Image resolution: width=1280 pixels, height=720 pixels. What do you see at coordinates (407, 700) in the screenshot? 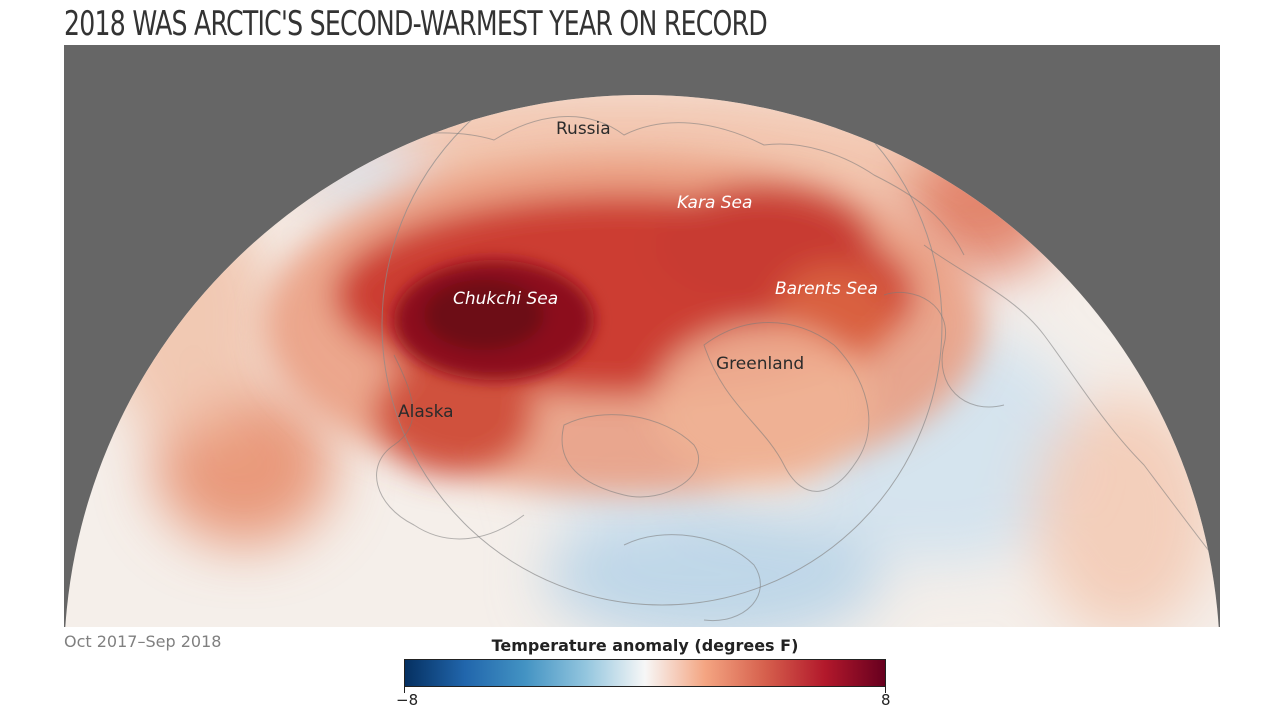
I see `colorbar-min-label: −8` at bounding box center [407, 700].